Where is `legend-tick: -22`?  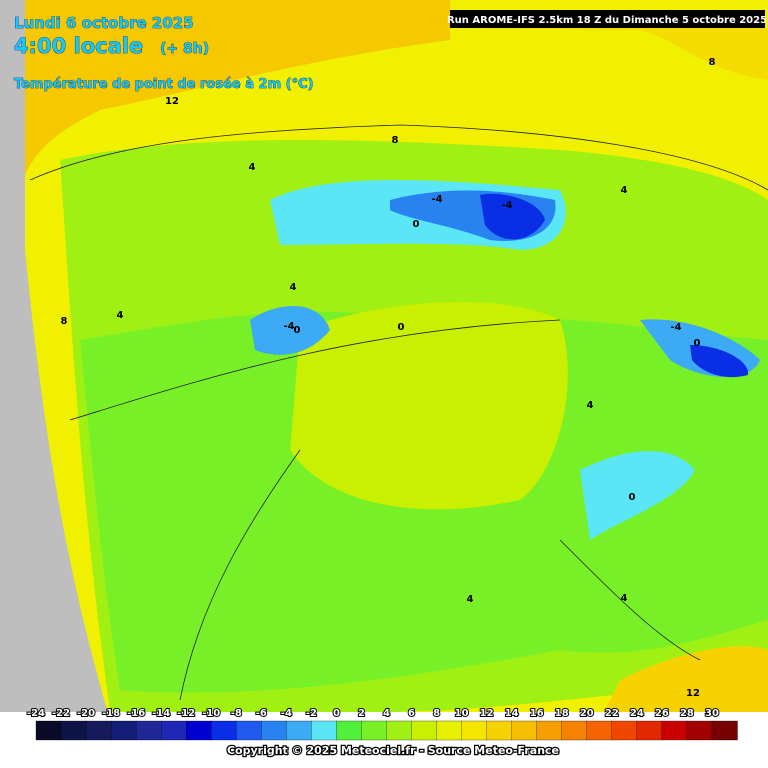
legend-tick: -22 is located at coordinates (61, 713).